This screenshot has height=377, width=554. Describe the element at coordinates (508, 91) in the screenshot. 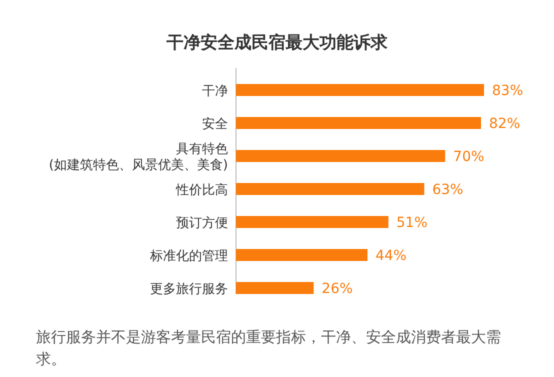

I see `data-label: 83%` at that location.